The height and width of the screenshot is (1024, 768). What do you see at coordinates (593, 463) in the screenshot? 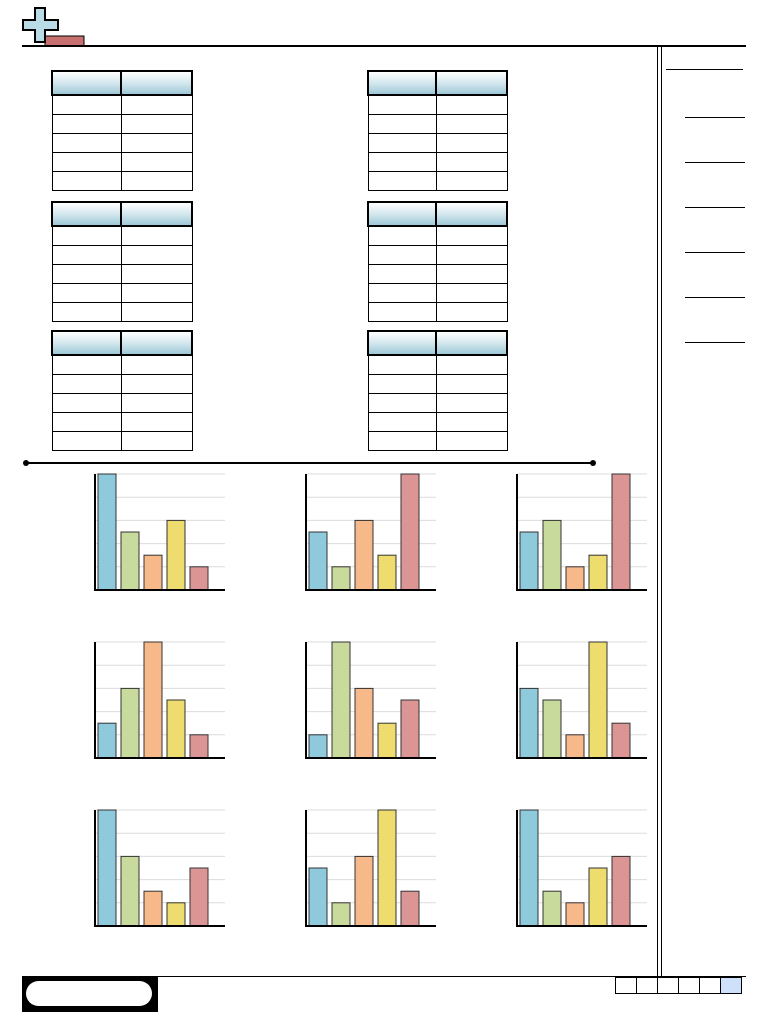
I see `divider-dot` at bounding box center [593, 463].